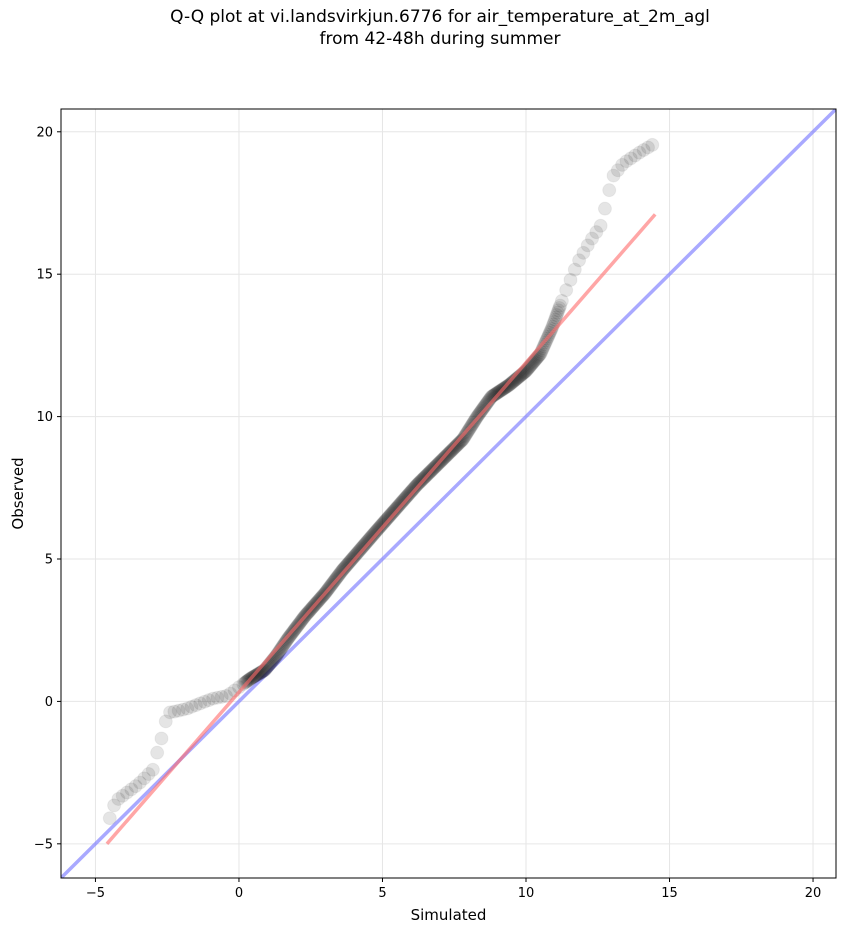 This screenshot has height=934, width=845. I want to click on x-tick-label: −5, so click(95, 893).